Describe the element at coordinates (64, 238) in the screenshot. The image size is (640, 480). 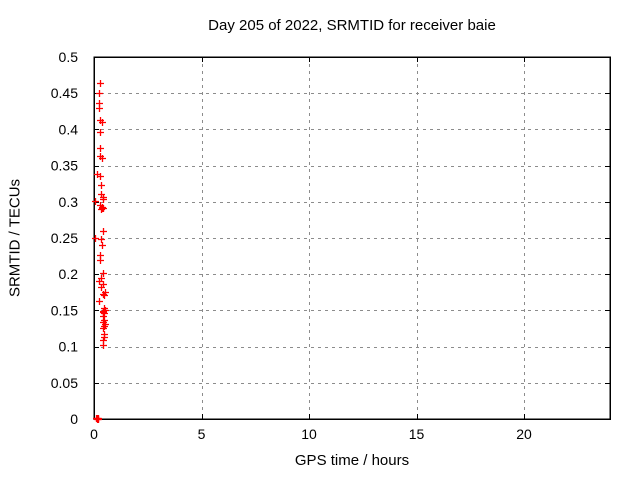
I see `y-tick-label: 0.25` at that location.